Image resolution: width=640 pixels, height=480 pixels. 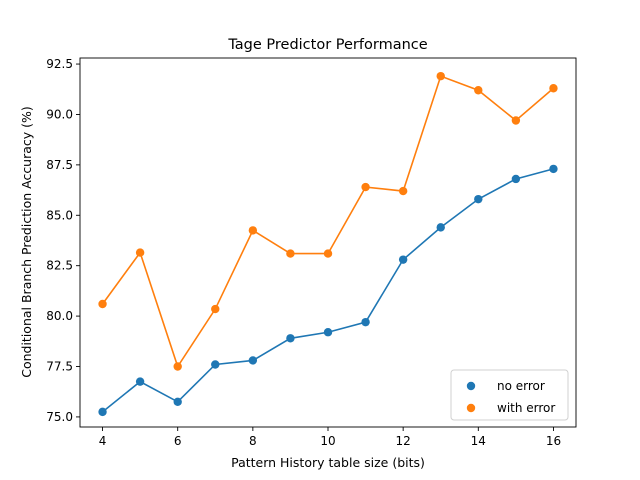 What do you see at coordinates (59, 367) in the screenshot?
I see `y-tick-label-1: 77.5` at bounding box center [59, 367].